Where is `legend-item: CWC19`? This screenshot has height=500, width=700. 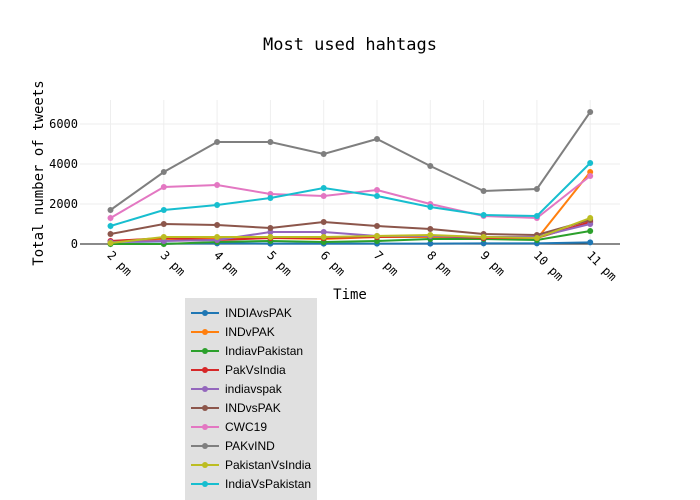 legend-item: CWC19 is located at coordinates (229, 427).